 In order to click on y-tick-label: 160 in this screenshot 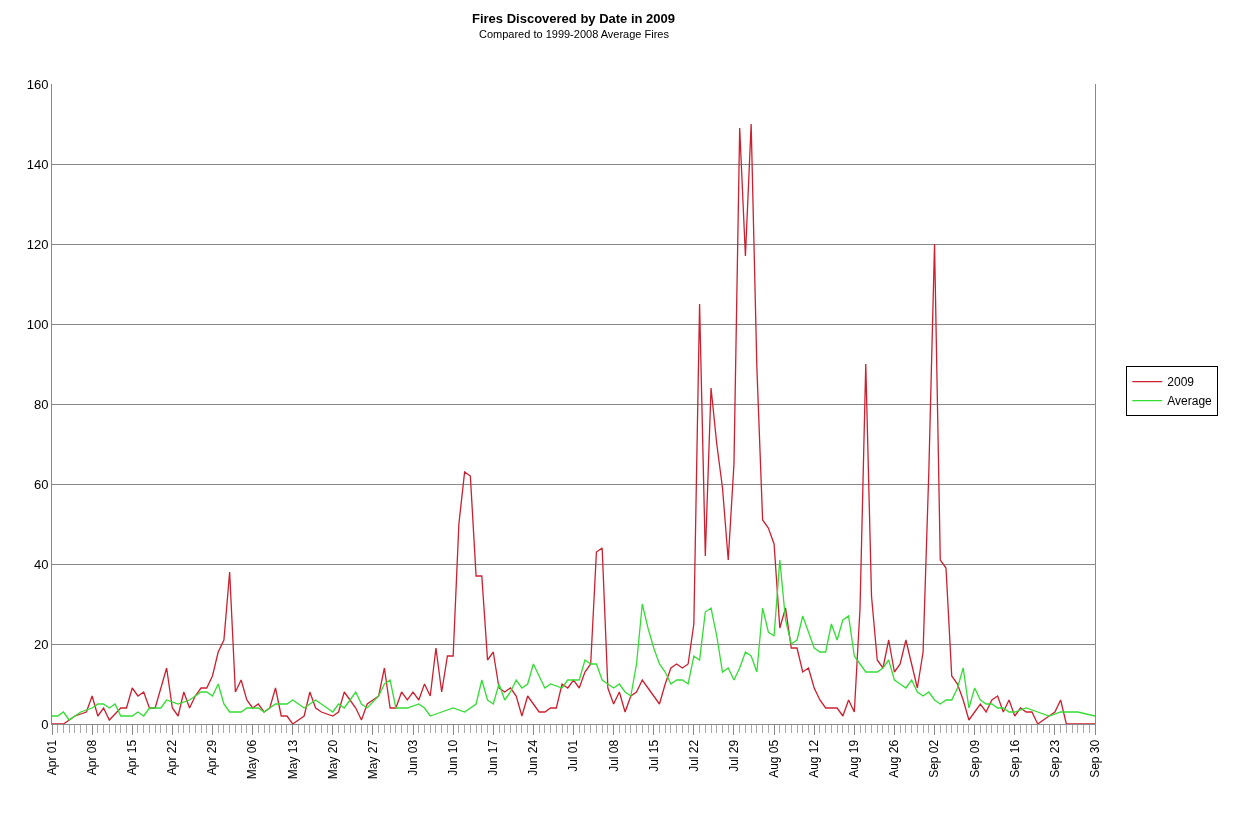, I will do `click(37, 84)`.